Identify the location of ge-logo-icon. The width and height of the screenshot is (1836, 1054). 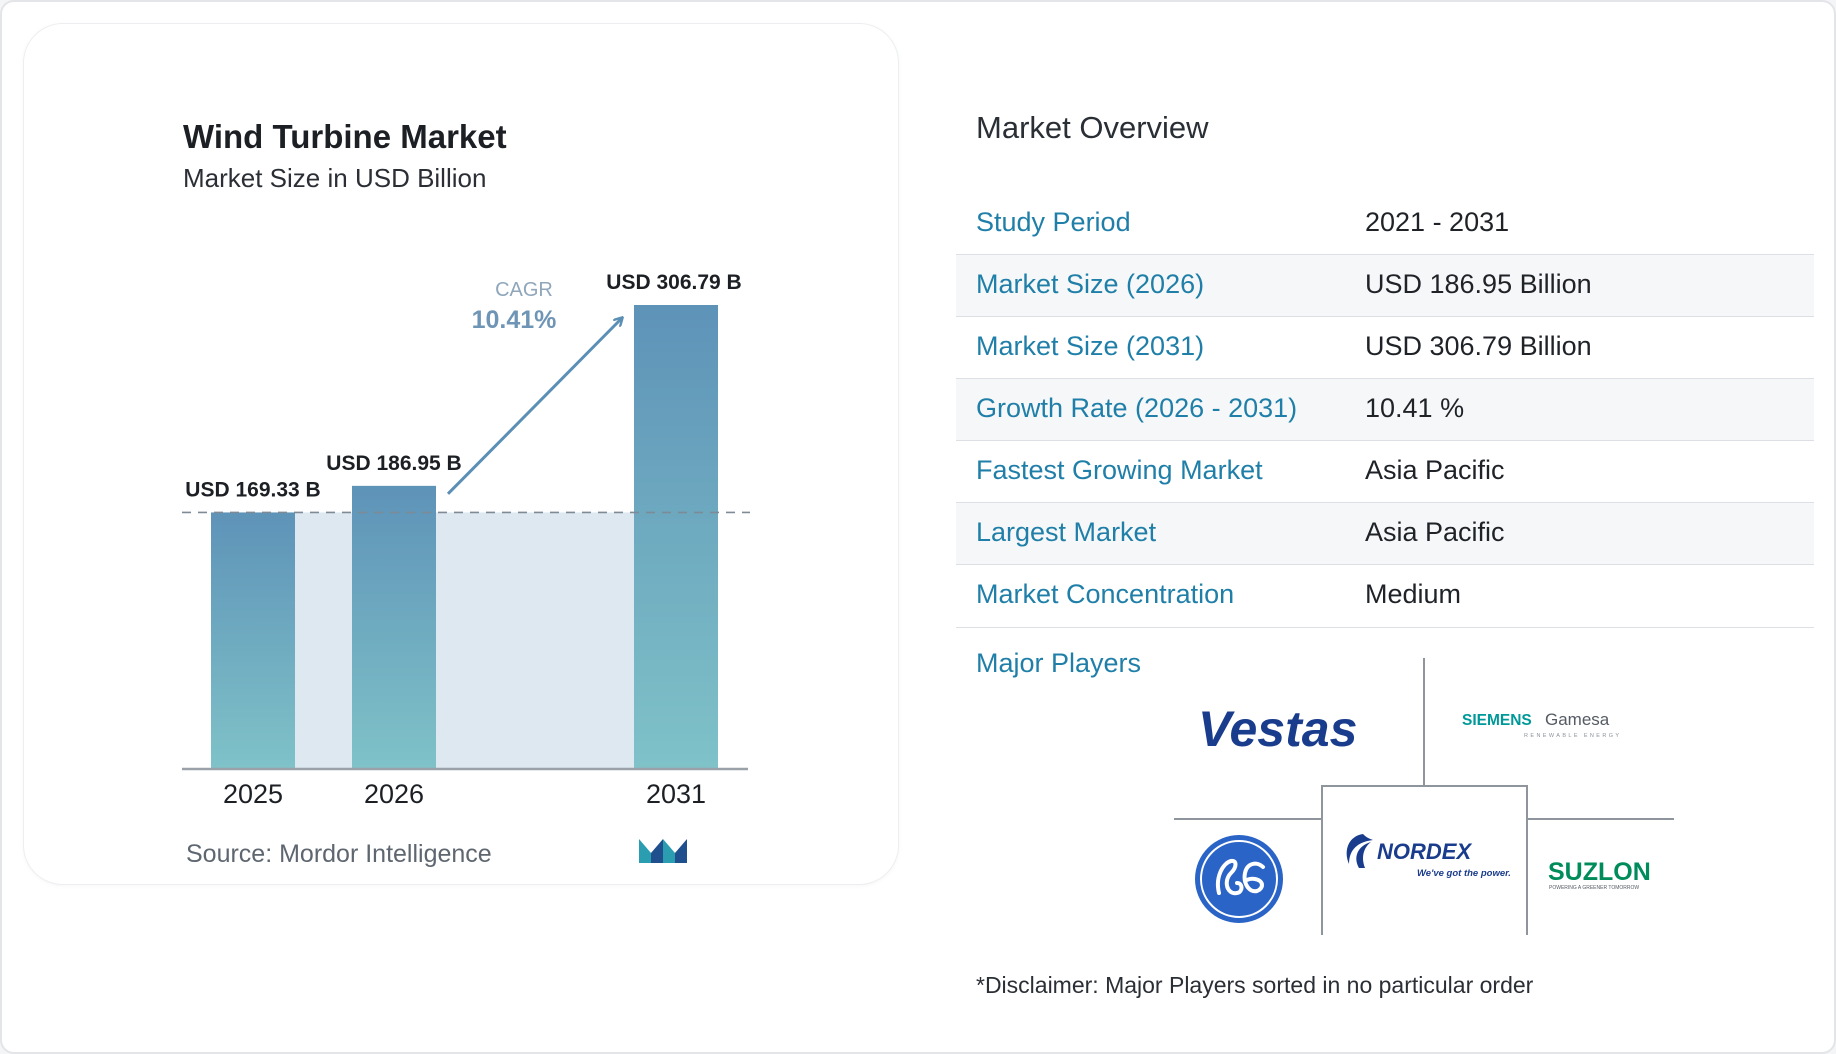
(1239, 879).